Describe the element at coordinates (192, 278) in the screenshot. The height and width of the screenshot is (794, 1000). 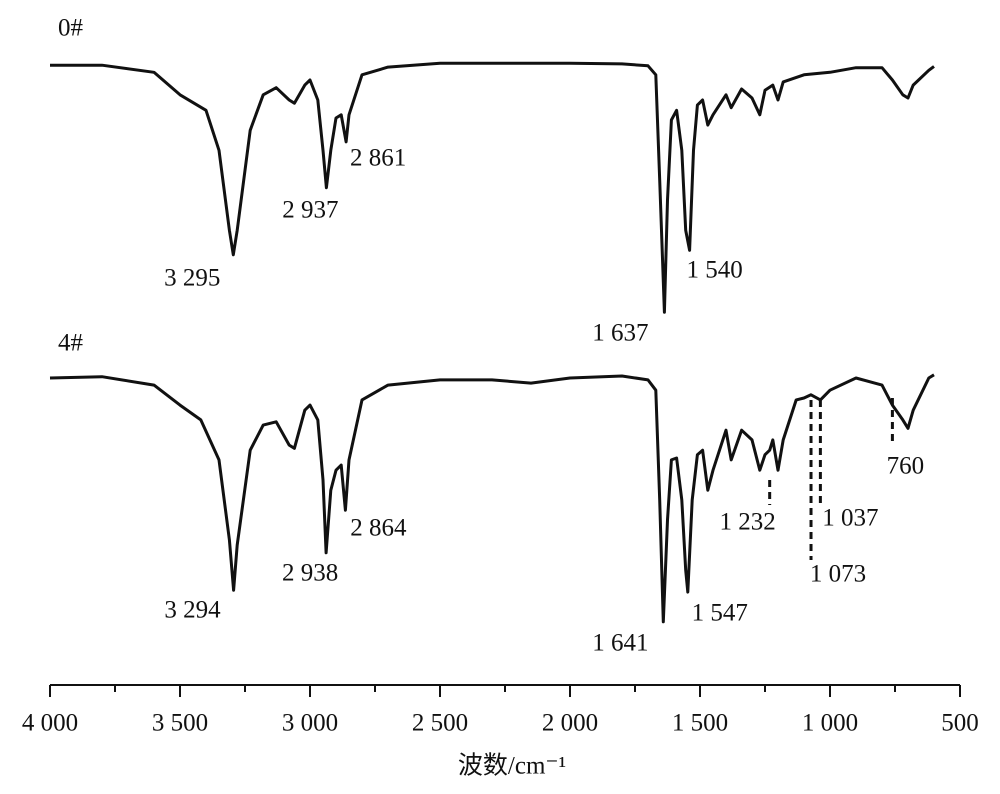
I see `peak-label: 3 295` at that location.